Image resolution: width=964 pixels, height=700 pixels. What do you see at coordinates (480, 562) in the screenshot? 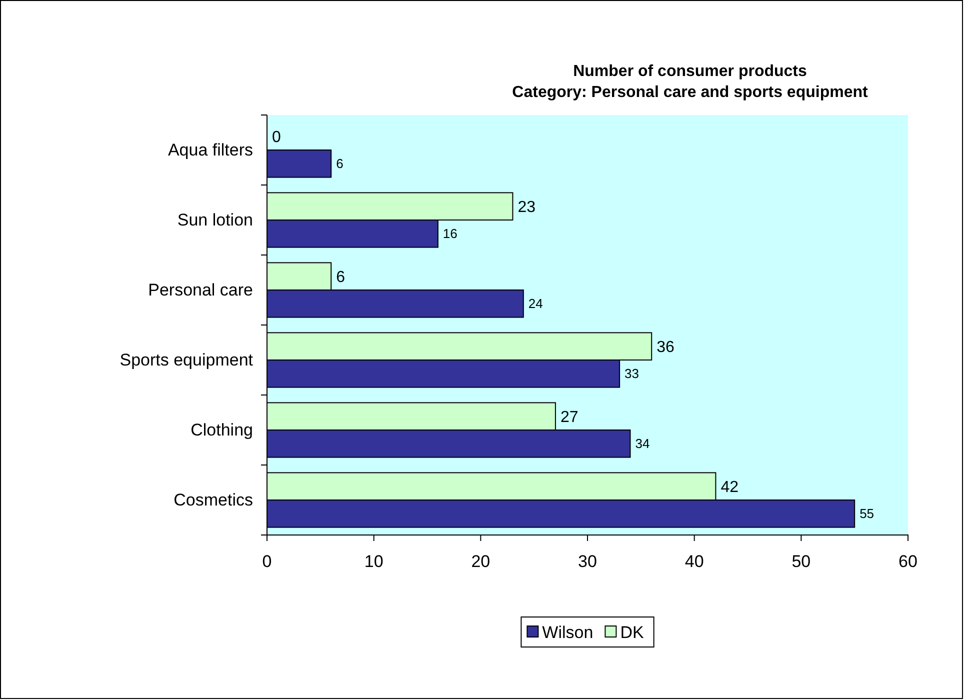
I see `x-tick-label: 20` at bounding box center [480, 562].